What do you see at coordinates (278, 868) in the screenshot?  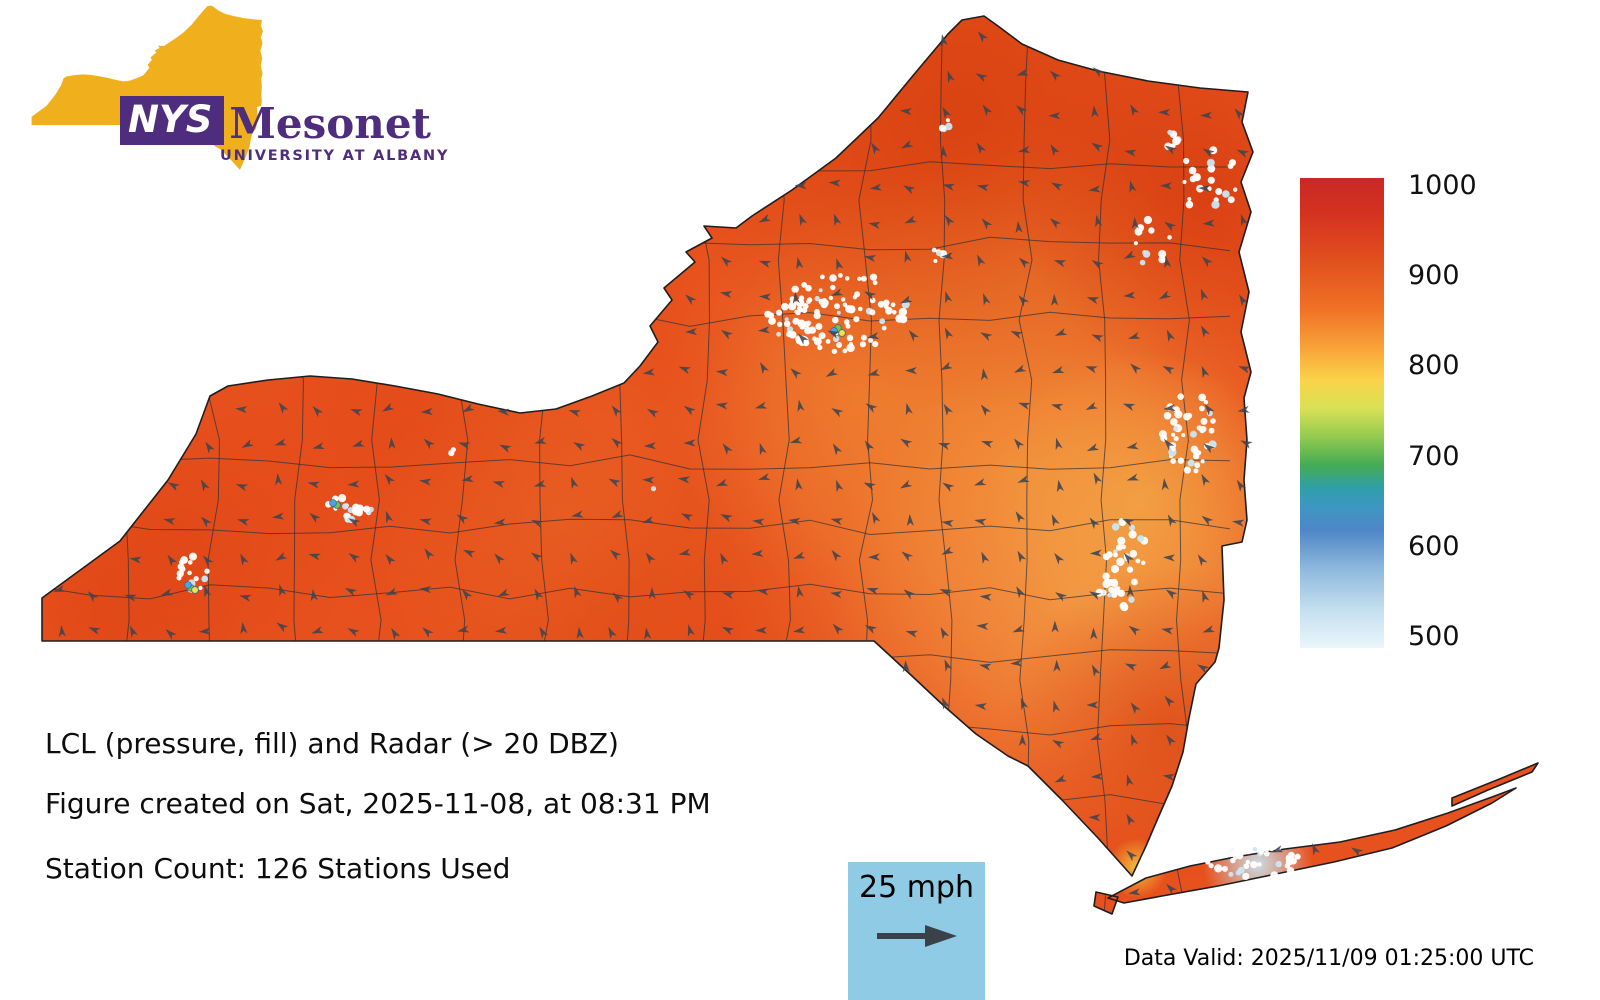 I see `station-count-text: Station Count: 126 Stations Used` at bounding box center [278, 868].